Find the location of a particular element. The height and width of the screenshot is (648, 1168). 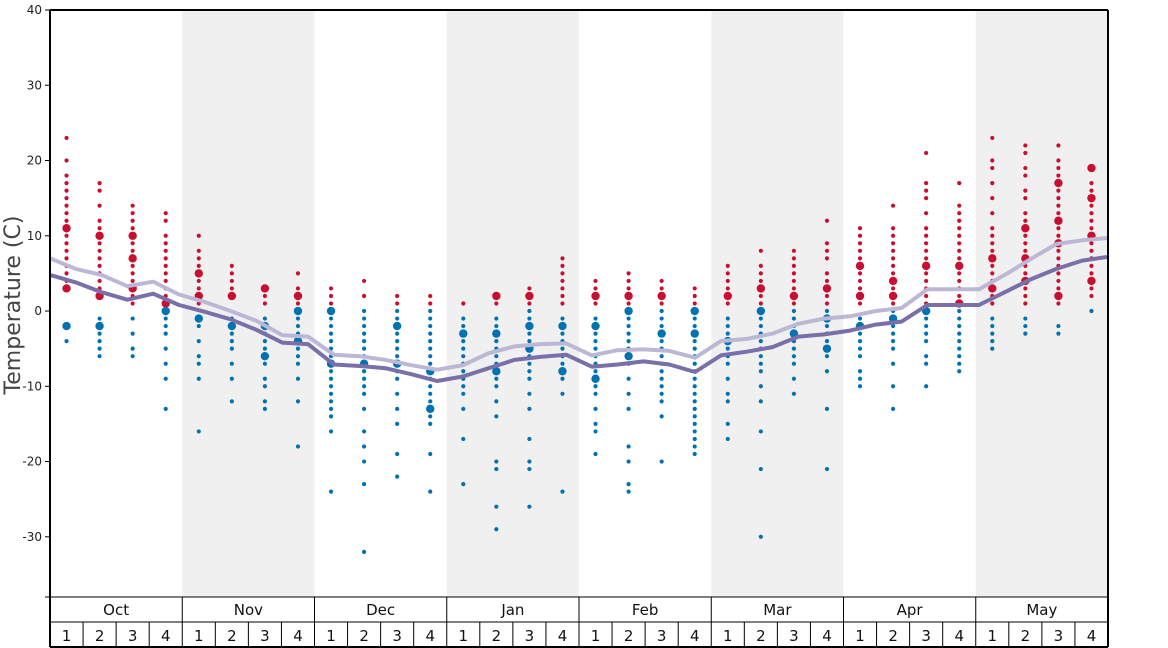

y-tick-label: -10 is located at coordinates (32, 386).